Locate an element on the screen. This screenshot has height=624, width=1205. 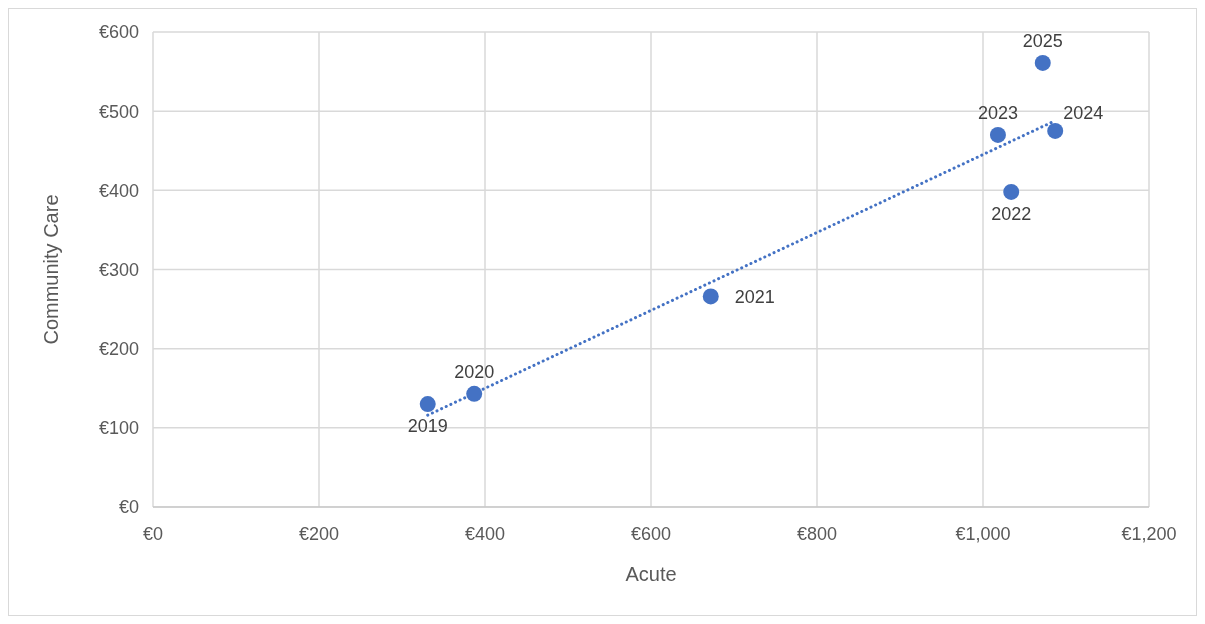
y-tick-label: €100 is located at coordinates (118, 428).